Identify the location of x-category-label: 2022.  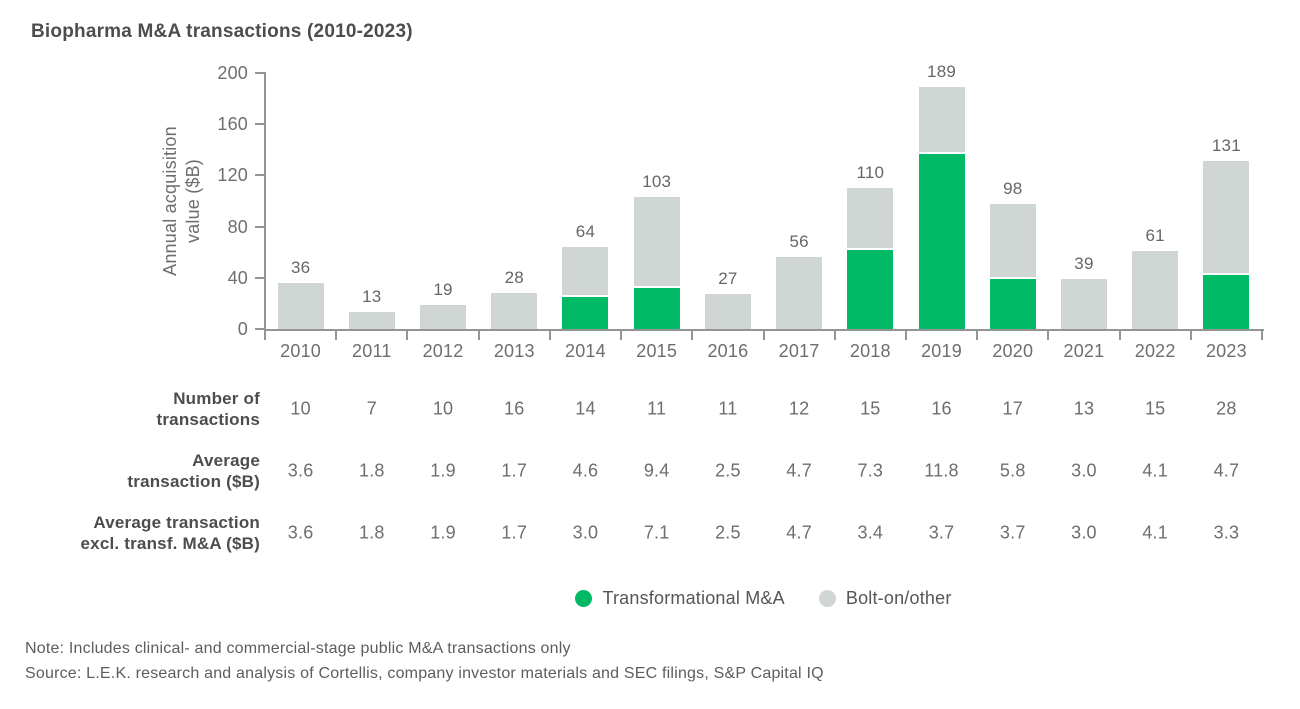
(1155, 351).